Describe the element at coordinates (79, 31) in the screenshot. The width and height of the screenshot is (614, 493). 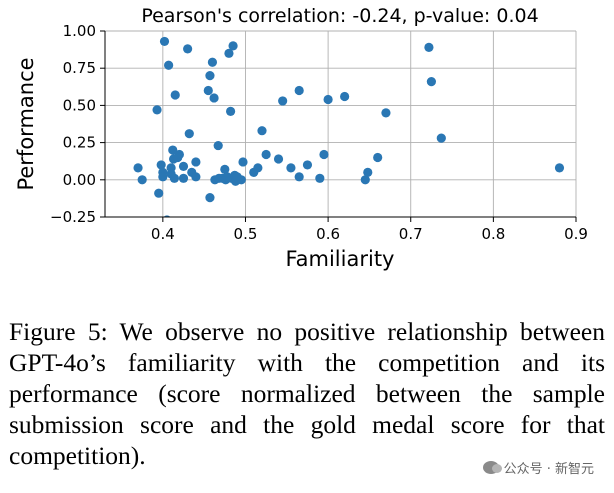
I see `y-tick-label-5: 1.00` at that location.